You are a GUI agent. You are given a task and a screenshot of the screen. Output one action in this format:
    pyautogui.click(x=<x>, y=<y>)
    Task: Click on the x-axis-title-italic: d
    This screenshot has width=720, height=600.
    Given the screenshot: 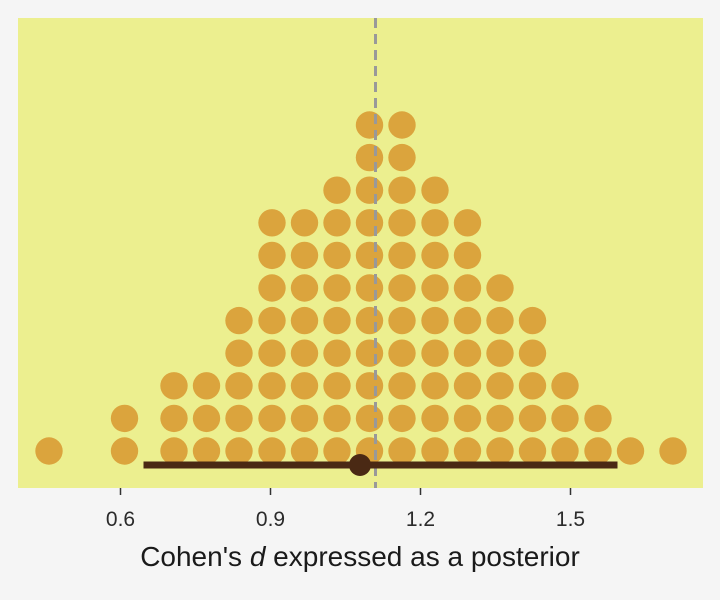 What is the action you would take?
    pyautogui.click(x=258, y=556)
    